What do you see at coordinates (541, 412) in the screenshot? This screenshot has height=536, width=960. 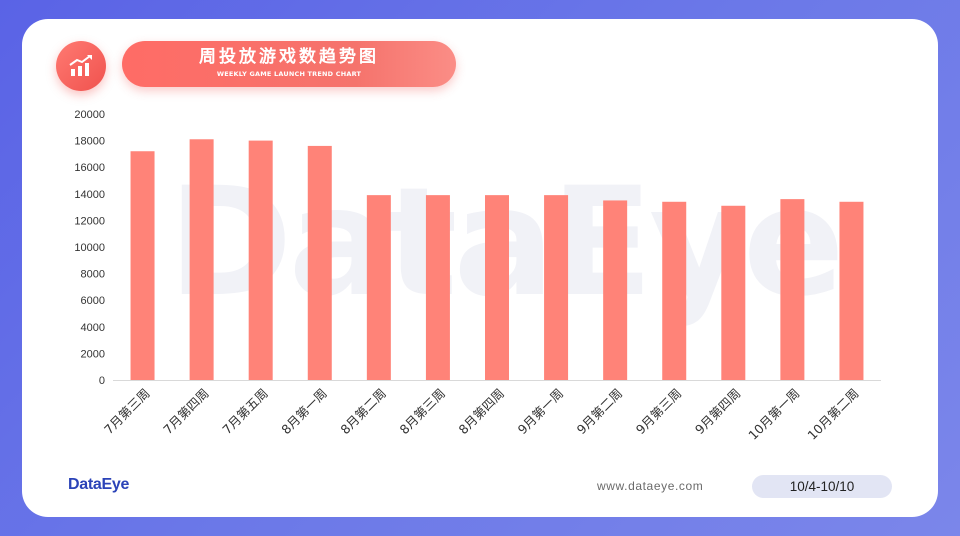 I see `x-tick-label: 9月第一周` at bounding box center [541, 412].